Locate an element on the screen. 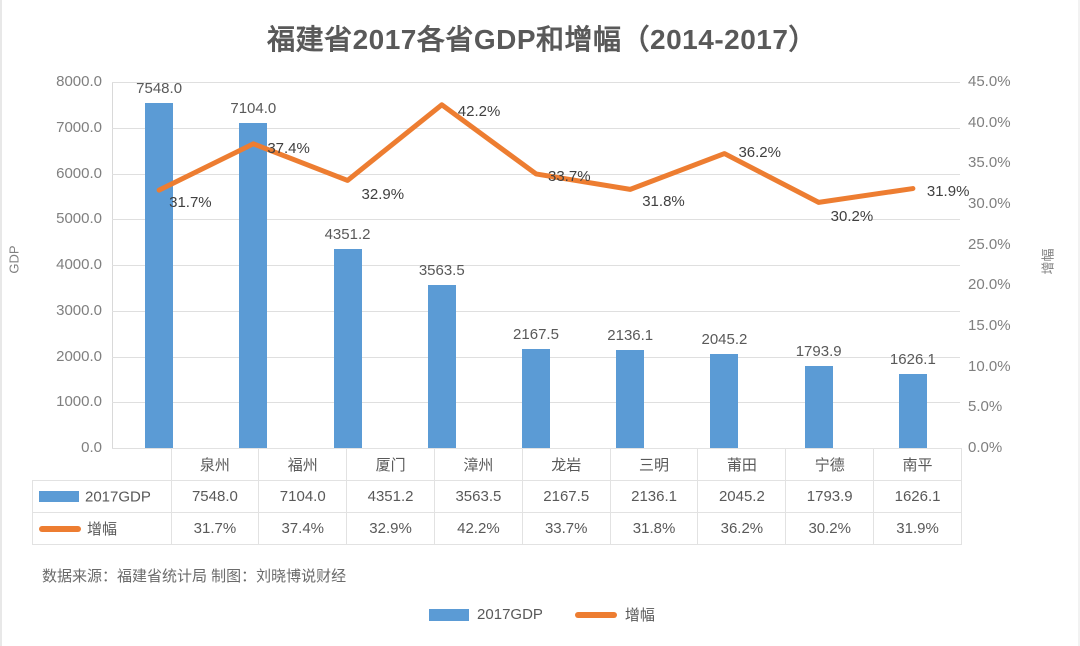 The height and width of the screenshot is (646, 1080). y-axis-right-tick-label: 10.0% is located at coordinates (989, 366).